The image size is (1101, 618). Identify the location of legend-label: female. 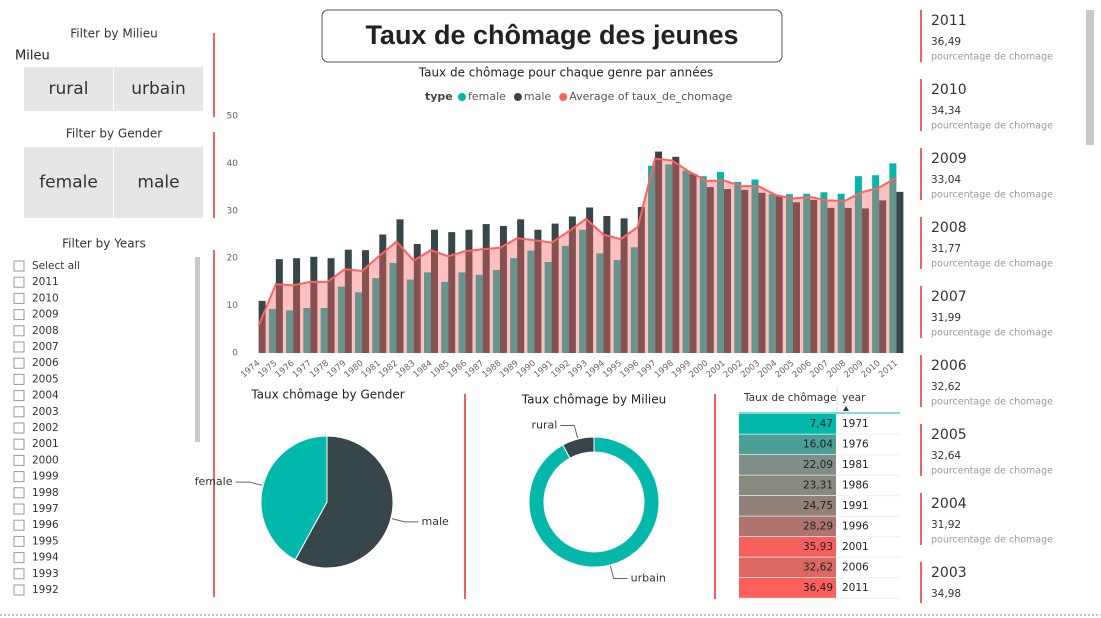
(487, 96).